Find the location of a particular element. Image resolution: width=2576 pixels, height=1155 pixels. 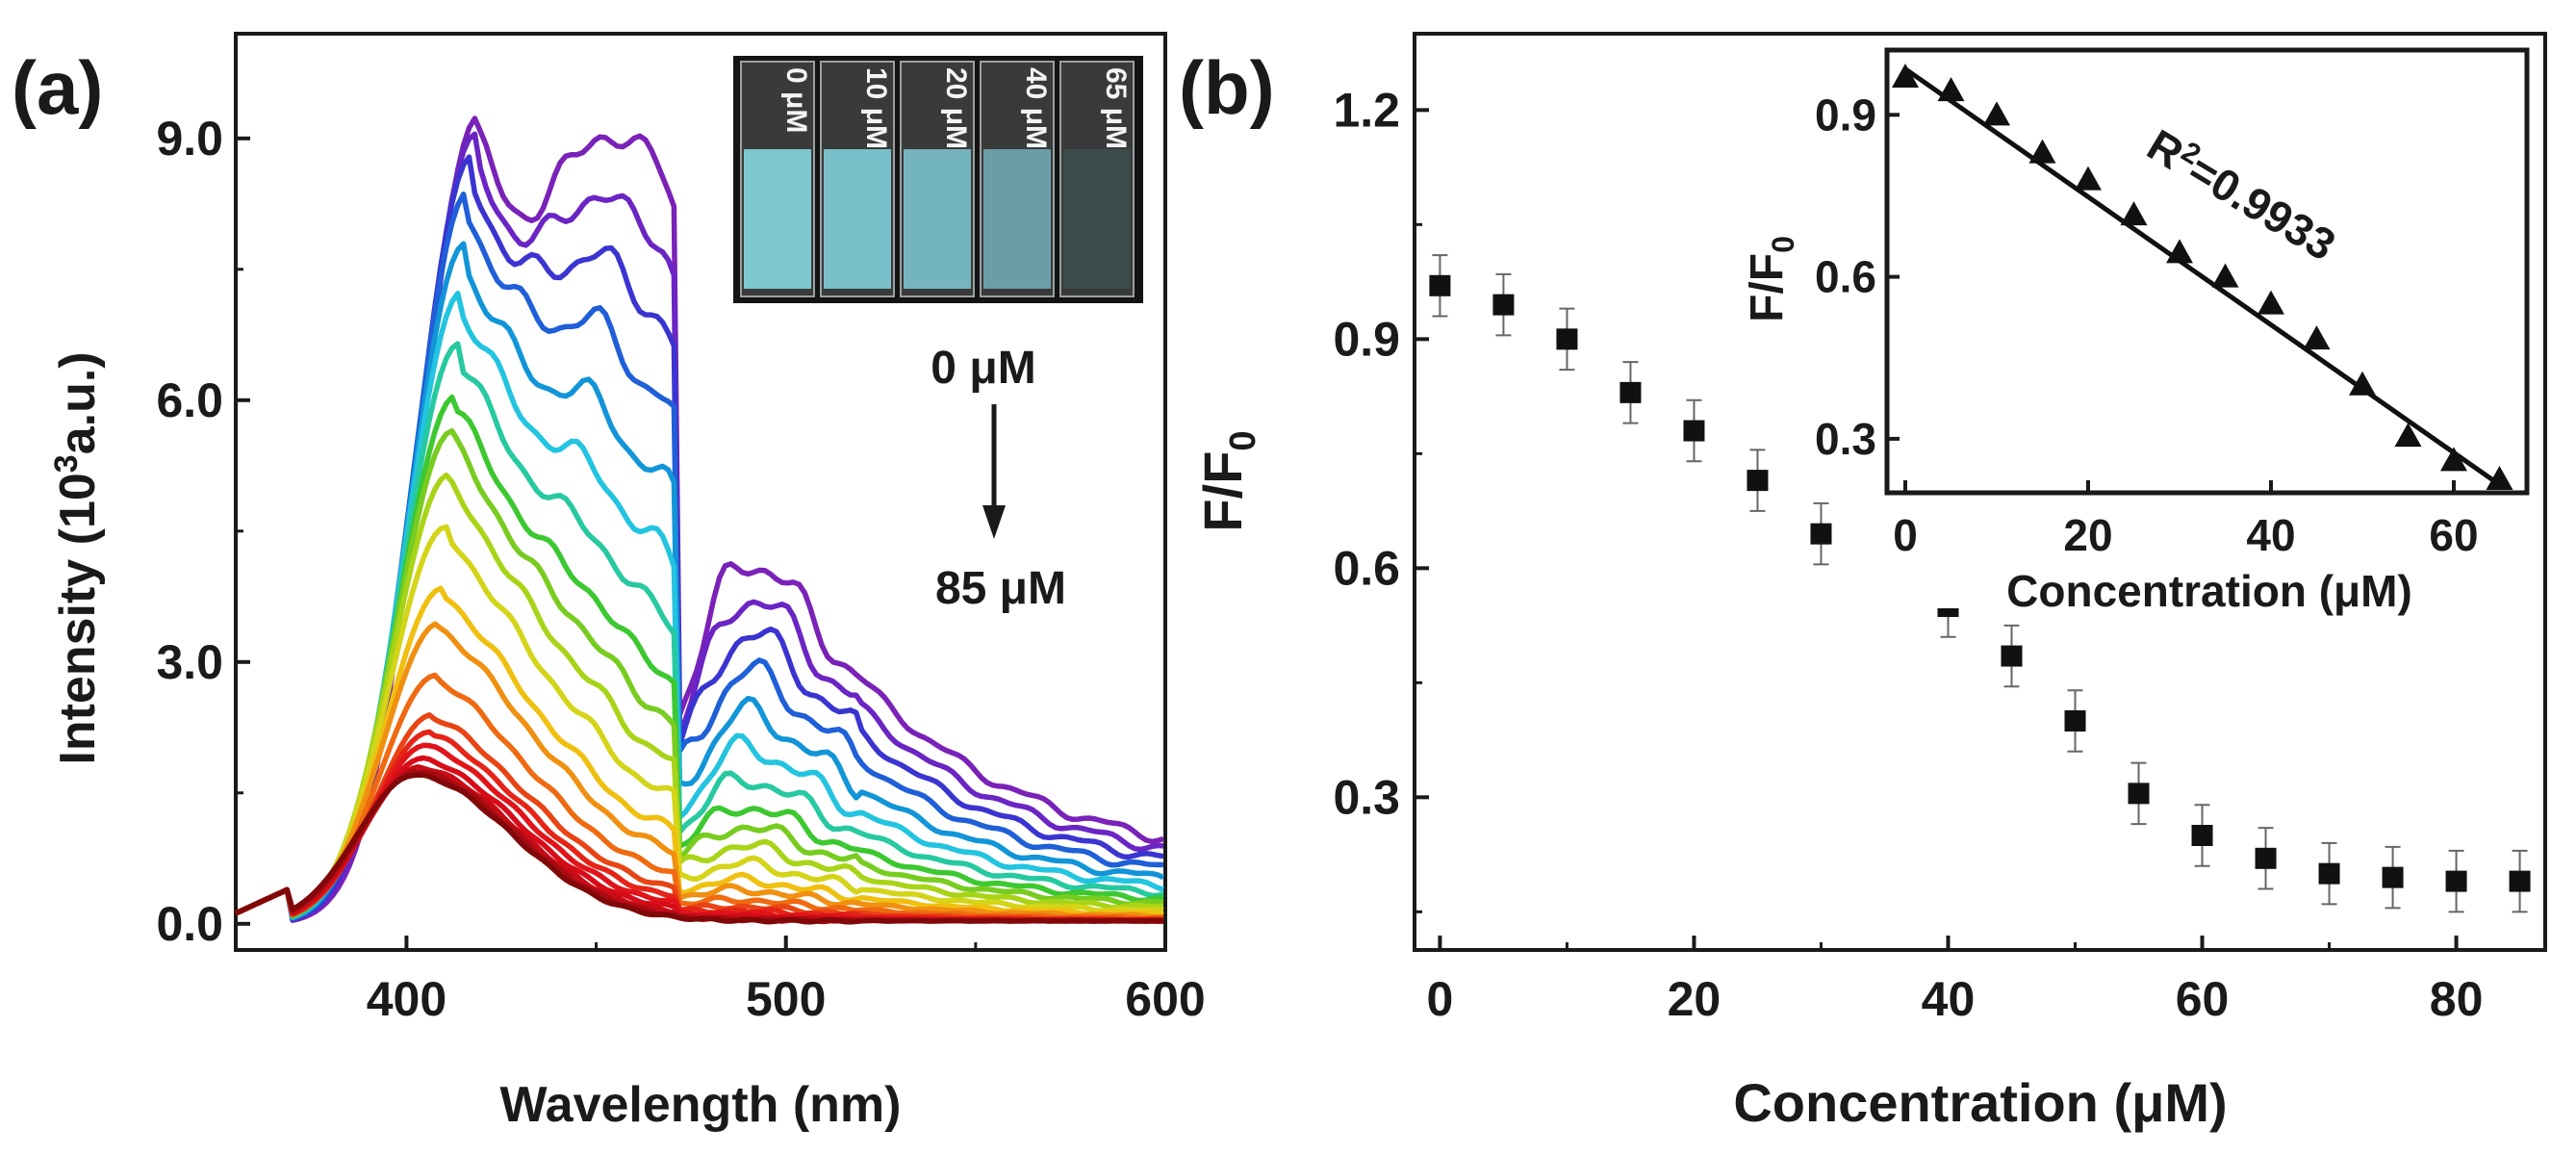

panel-a-y-axis-title: Intensity (103a.u.) is located at coordinates (77, 557).